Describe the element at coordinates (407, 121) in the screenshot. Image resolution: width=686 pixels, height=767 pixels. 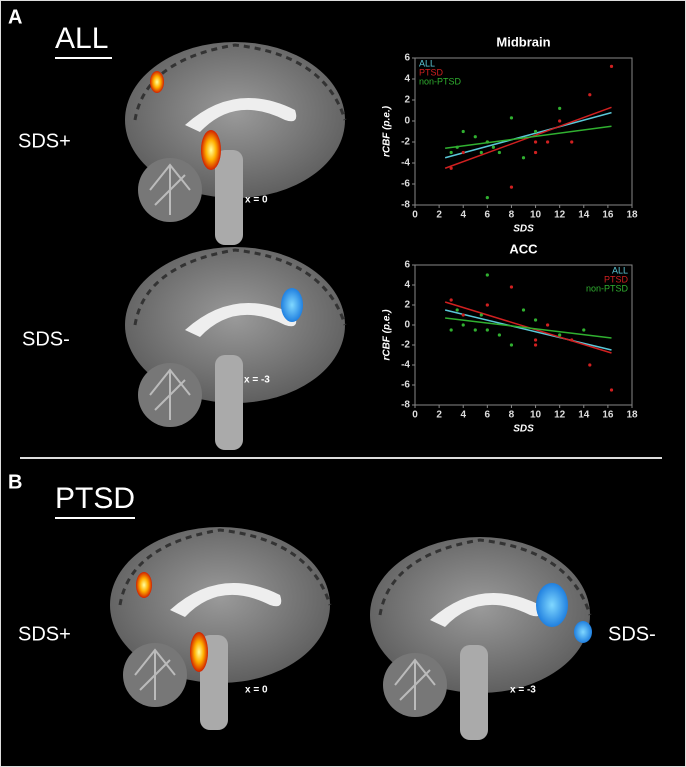
I see `y-tick-label: 0` at that location.